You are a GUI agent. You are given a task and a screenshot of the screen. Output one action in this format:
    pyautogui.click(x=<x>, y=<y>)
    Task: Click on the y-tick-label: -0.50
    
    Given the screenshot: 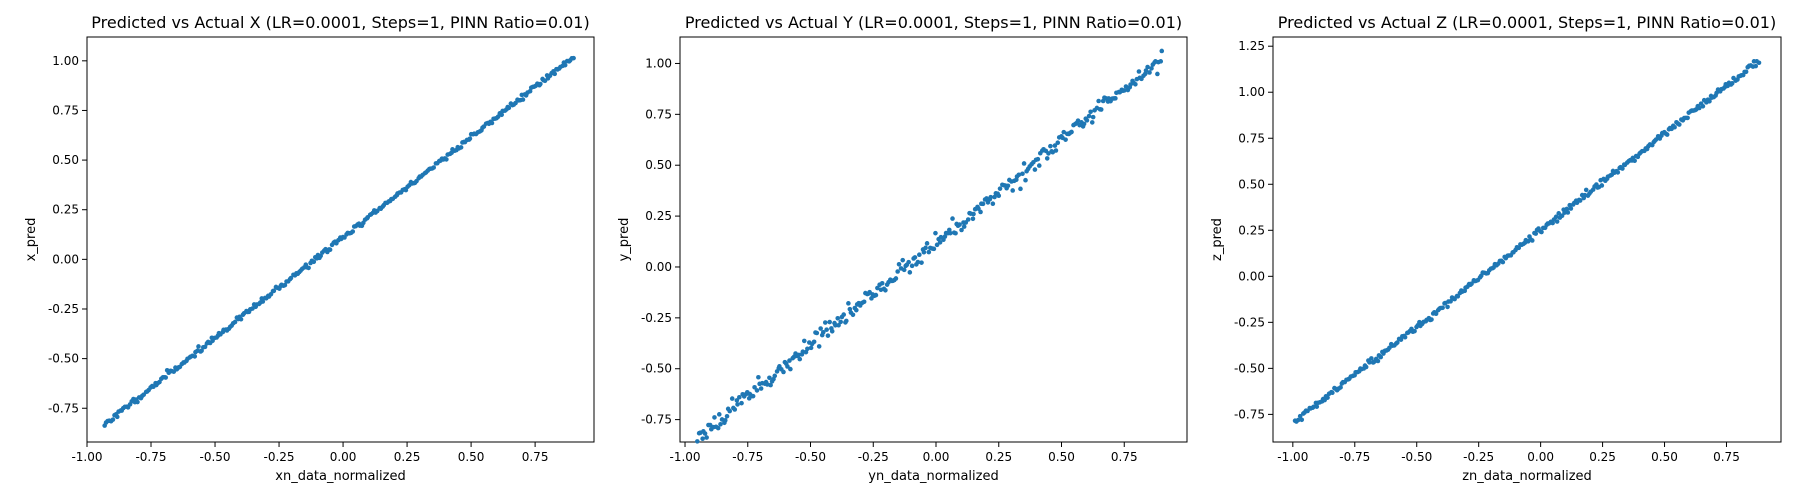 What is the action you would take?
    pyautogui.click(x=63, y=359)
    